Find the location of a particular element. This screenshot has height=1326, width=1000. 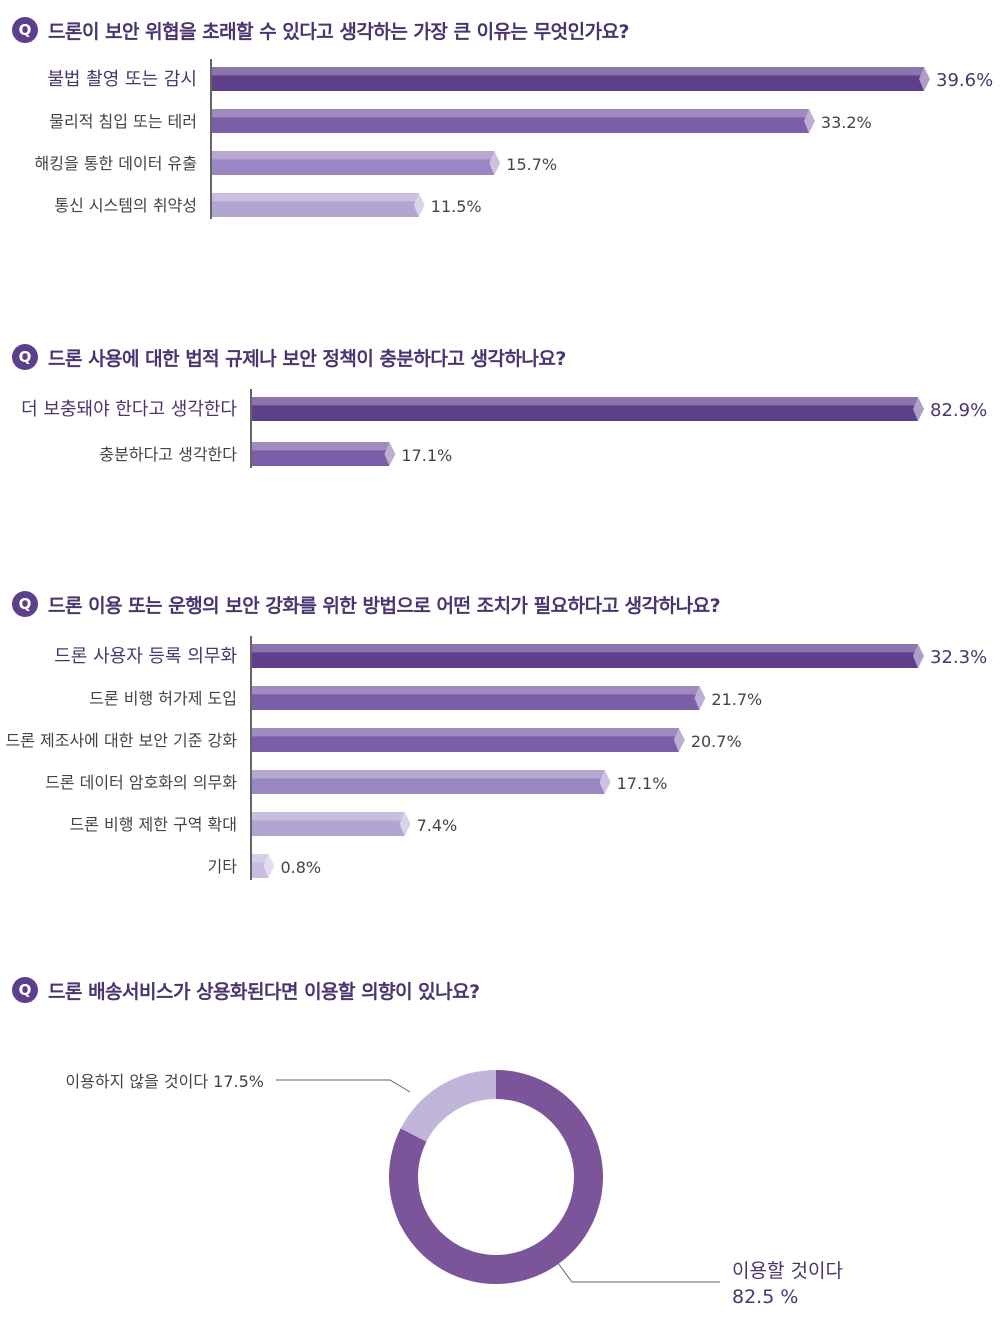

value-label: 0.8% is located at coordinates (300, 867).